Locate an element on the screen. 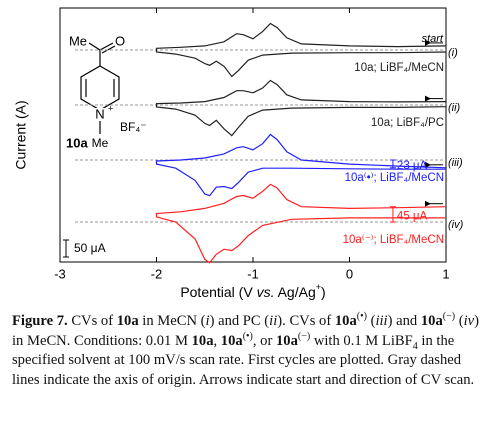 The image size is (497, 436). ring is located at coordinates (100, 88).